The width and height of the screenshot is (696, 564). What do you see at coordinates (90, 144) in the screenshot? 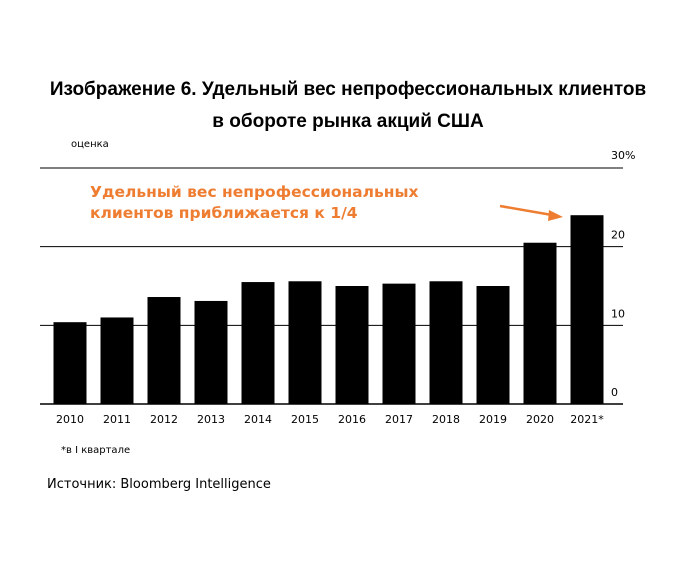
I see `estimate-label: оценка` at bounding box center [90, 144].